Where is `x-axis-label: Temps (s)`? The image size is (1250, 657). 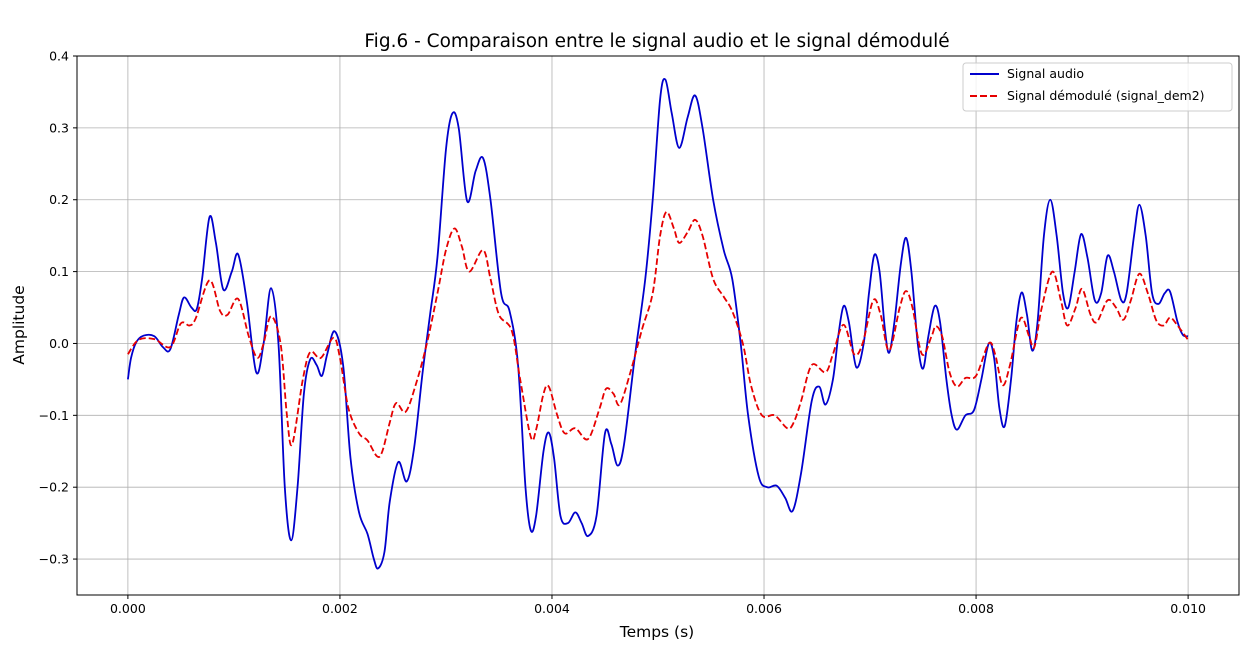 x-axis-label: Temps (s) is located at coordinates (656, 632).